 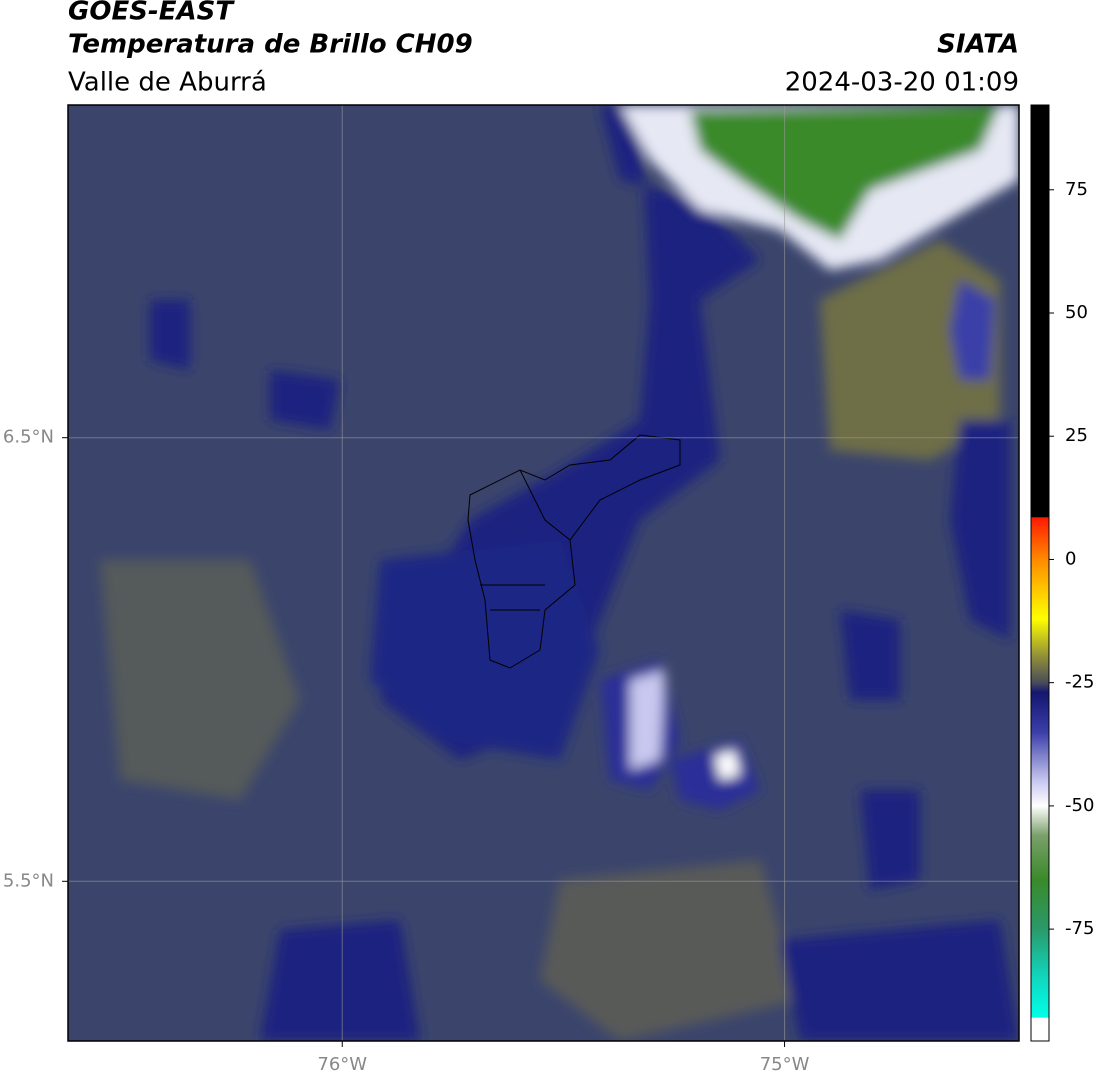 I want to click on source: SIATA, so click(x=978, y=45).